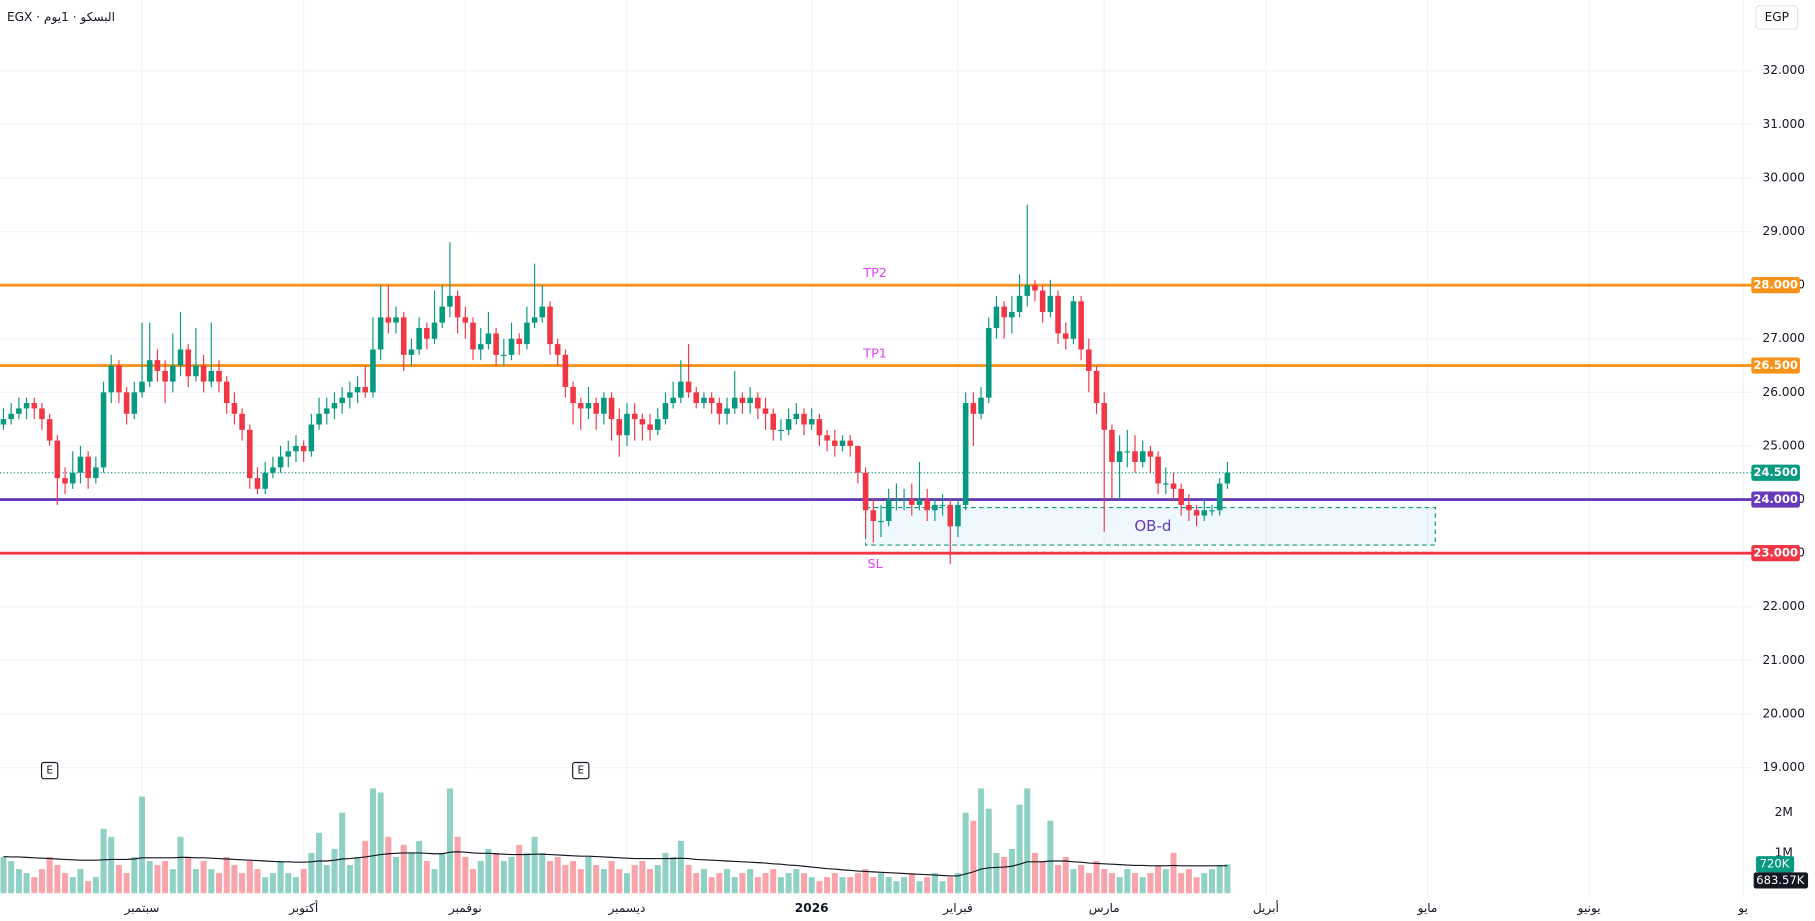 The image size is (1815, 921). I want to click on currency-box, so click(1777, 17).